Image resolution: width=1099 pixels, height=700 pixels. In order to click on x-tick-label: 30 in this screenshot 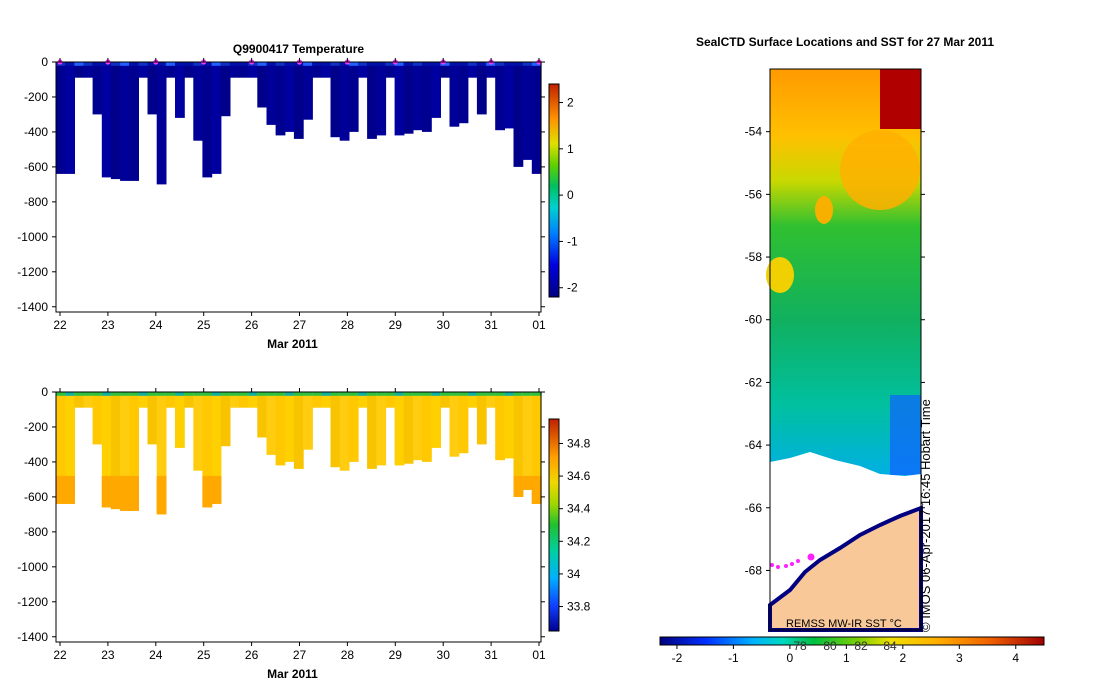, I will do `click(444, 325)`.